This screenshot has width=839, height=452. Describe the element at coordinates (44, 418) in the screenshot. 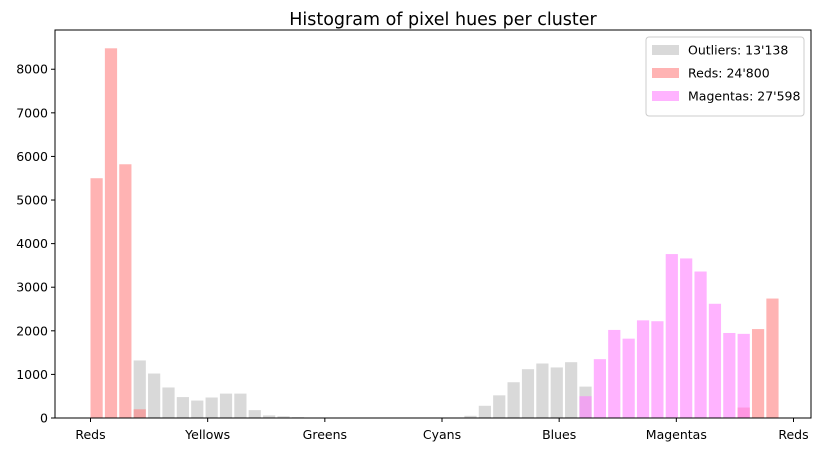

I see `y-tick-label: 0` at that location.